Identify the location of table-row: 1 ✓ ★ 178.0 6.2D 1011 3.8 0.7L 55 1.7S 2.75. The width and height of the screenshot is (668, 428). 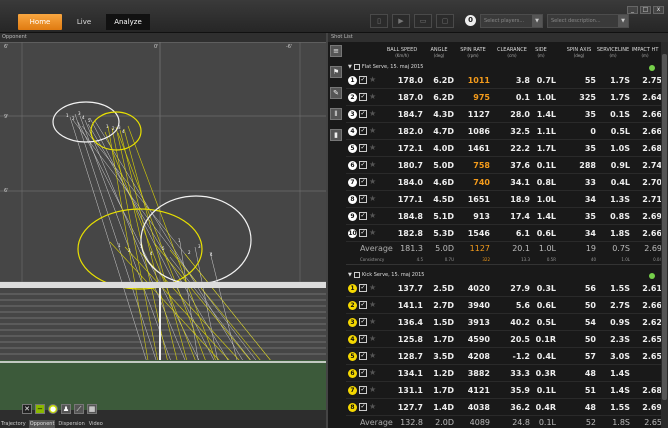
(504, 80).